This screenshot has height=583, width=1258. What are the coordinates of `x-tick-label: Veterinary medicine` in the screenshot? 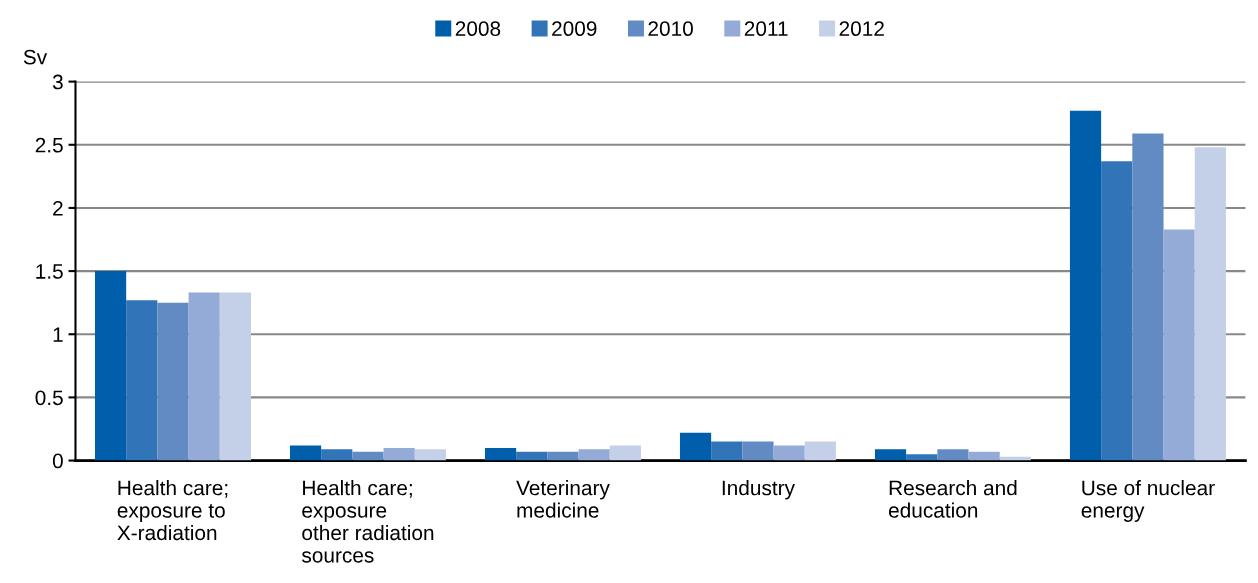 It's located at (563, 499).